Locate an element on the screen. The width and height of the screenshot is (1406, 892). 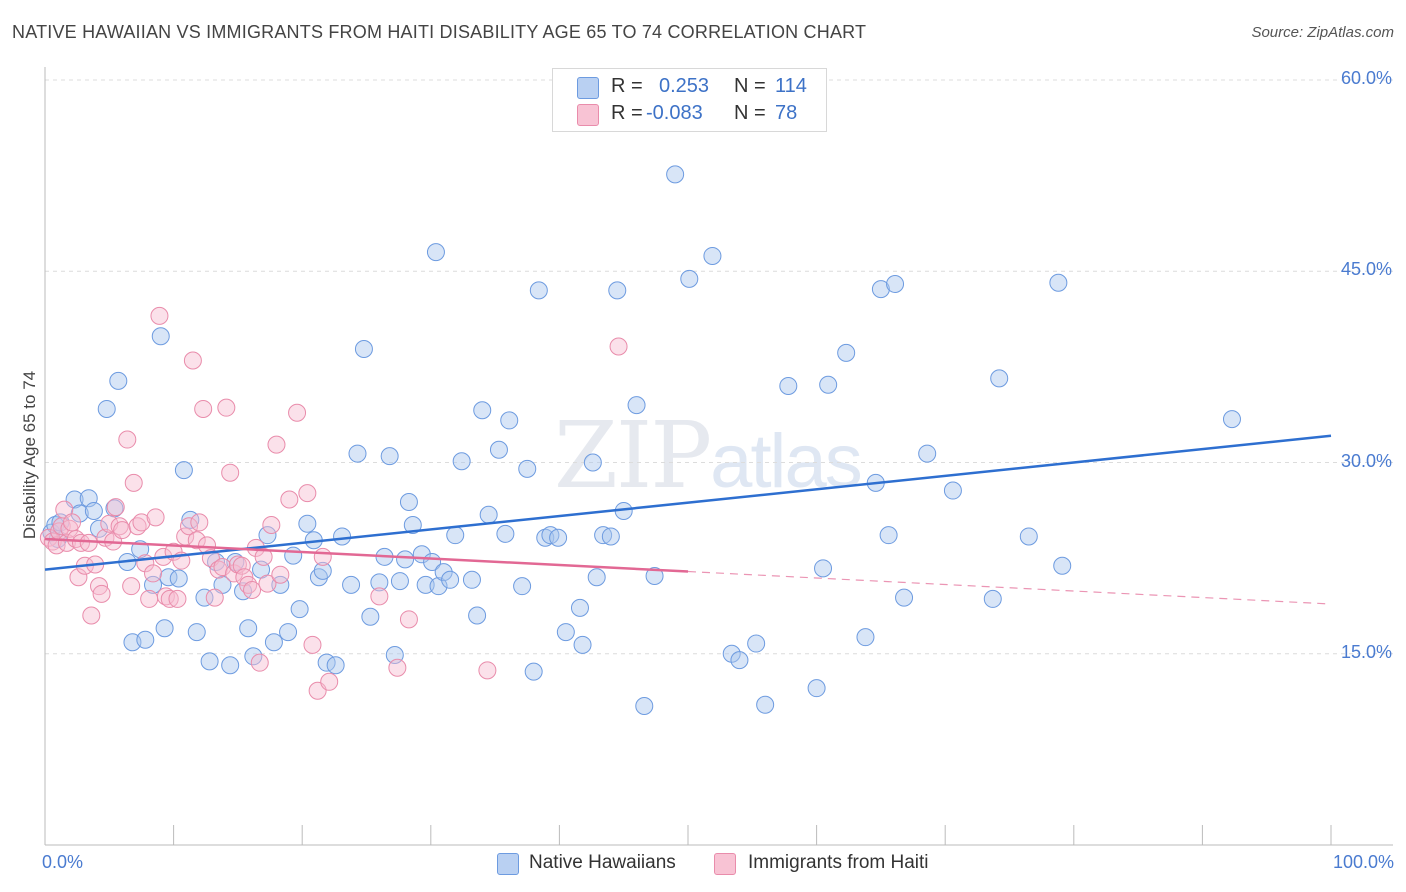
r-value: 0.253 is located at coordinates (684, 86).